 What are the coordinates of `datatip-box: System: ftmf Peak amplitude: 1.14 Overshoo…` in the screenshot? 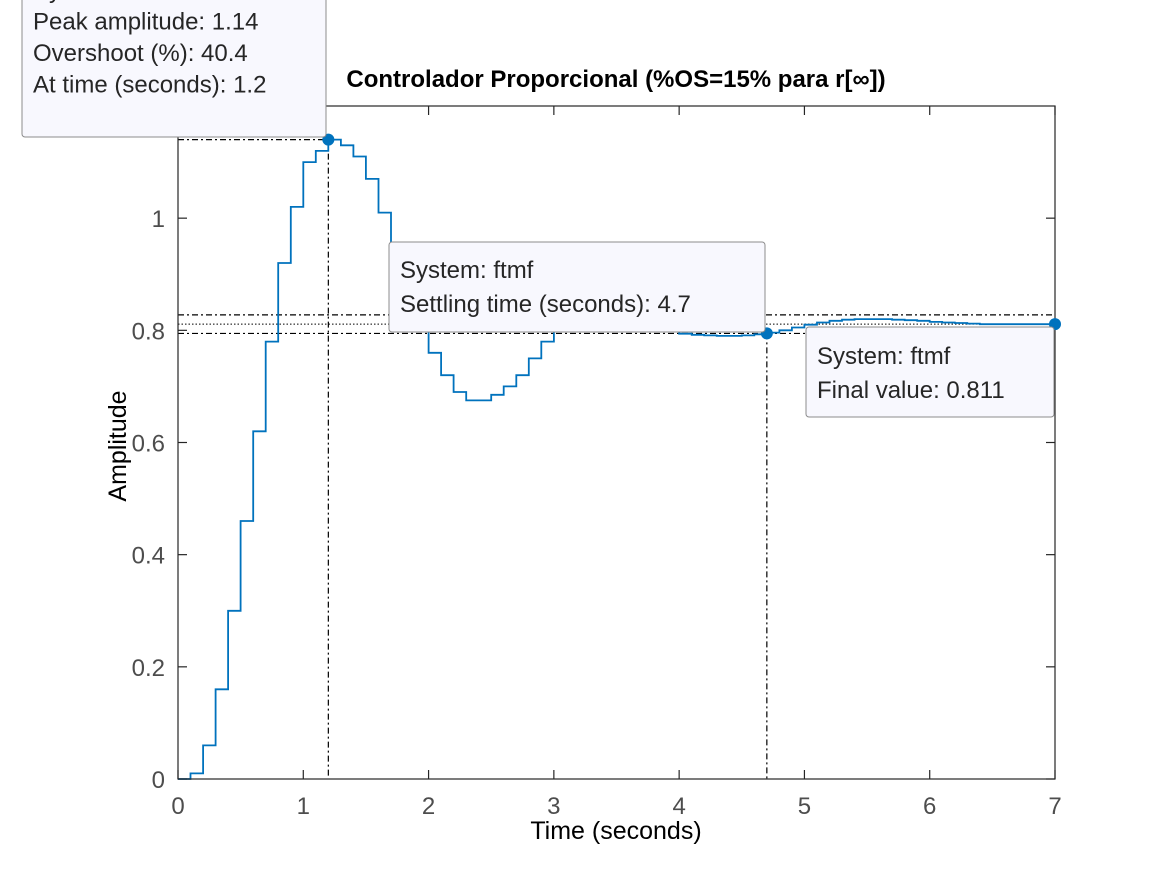 It's located at (174, 69).